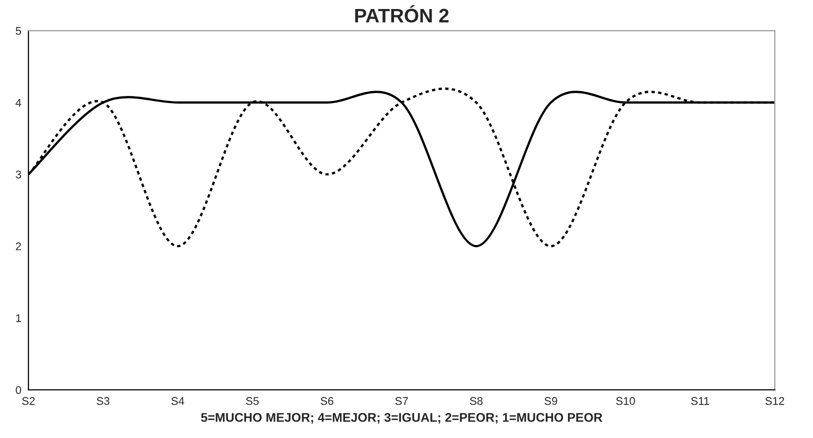 This screenshot has height=438, width=813. What do you see at coordinates (551, 401) in the screenshot?
I see `x-tick-label: S9` at bounding box center [551, 401].